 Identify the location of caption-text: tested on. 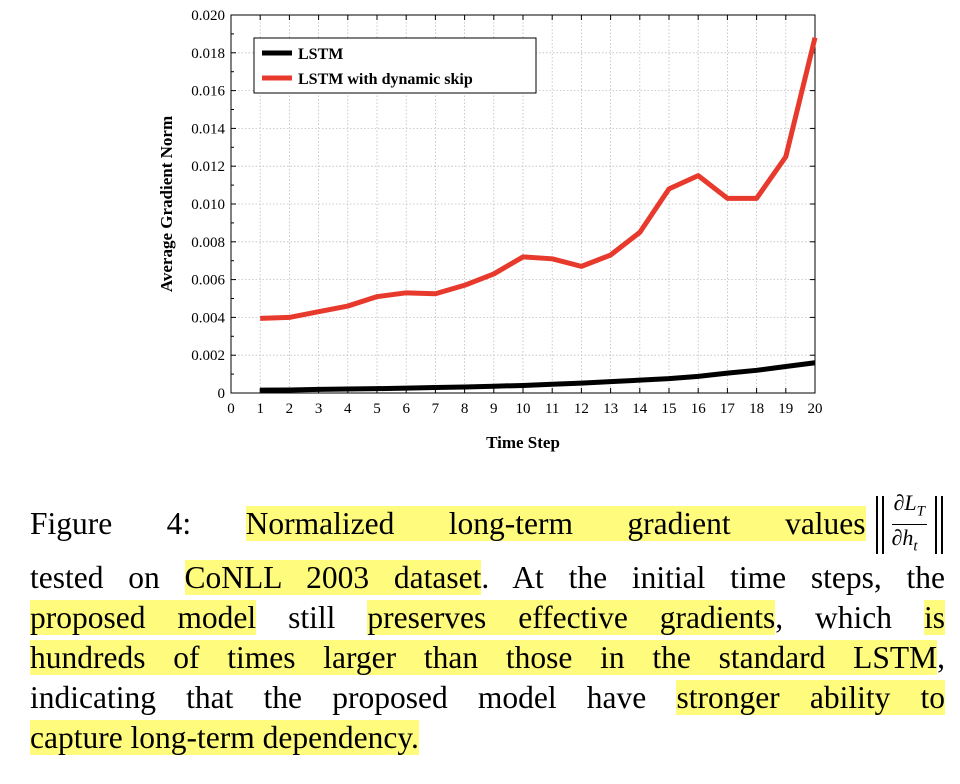
(95, 577).